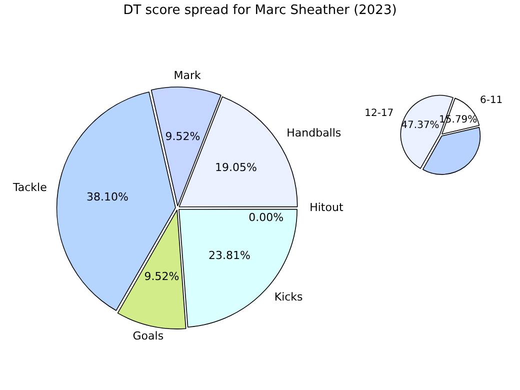  I want to click on category-label: Hitout, so click(327, 207).